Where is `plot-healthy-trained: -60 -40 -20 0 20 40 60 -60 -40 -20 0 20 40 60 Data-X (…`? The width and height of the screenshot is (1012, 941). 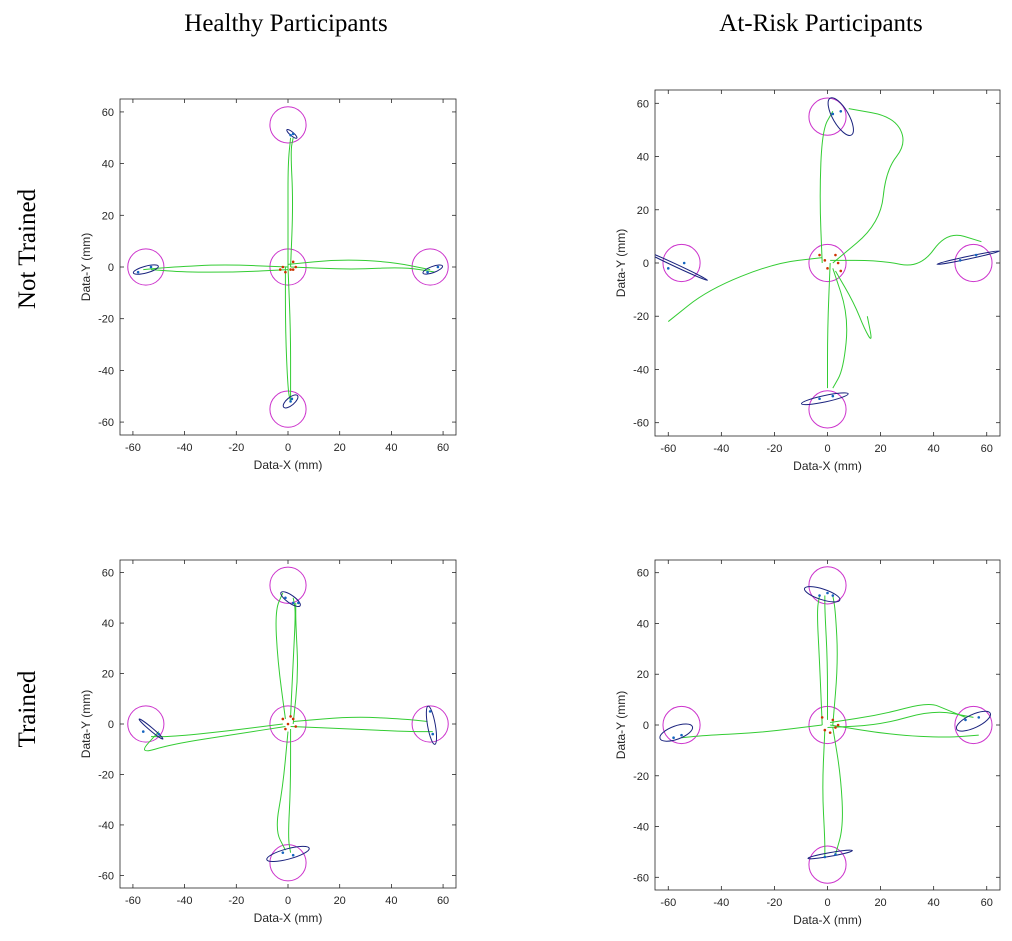 plot-healthy-trained: -60 -40 -20 0 20 40 60 -60 -40 -20 0 20 40 60 Data-X (… is located at coordinates (268, 742).